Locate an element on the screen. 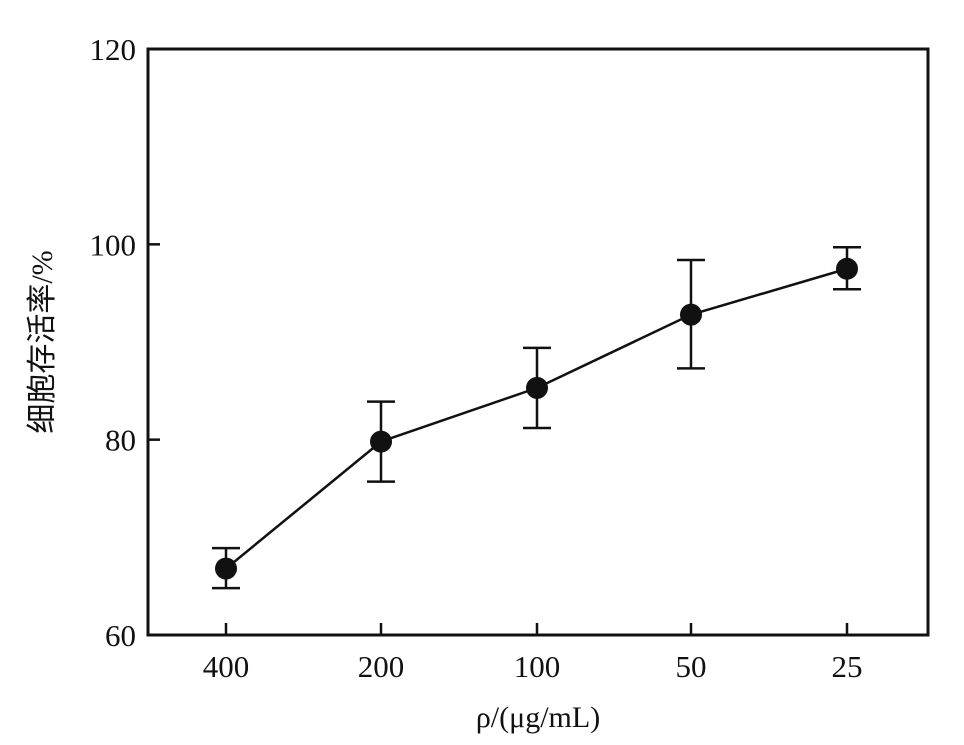 The image size is (964, 745). x-axis-ticks: 400 200 100 50 25 is located at coordinates (533, 653).